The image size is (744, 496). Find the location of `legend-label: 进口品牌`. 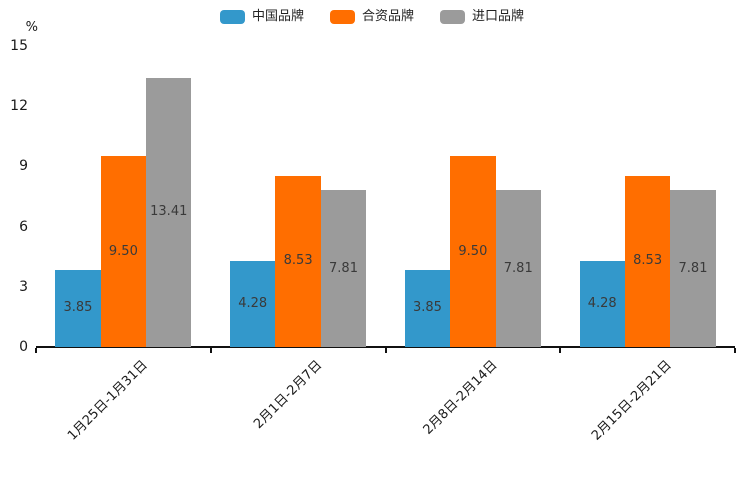

legend-label: 进口品牌 is located at coordinates (498, 16).